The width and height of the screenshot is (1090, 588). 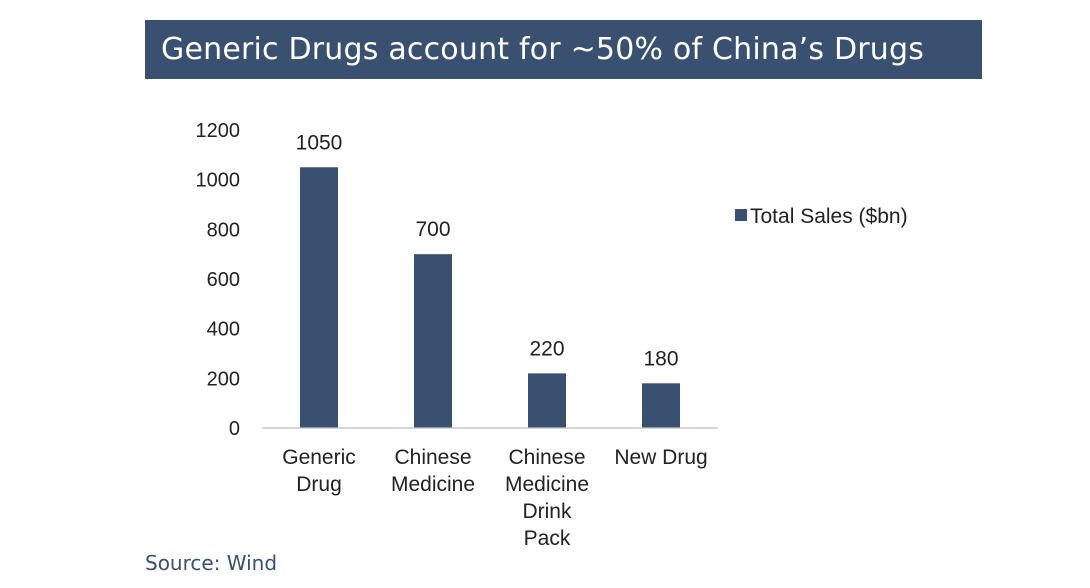 What do you see at coordinates (660, 358) in the screenshot?
I see `data-label: 180` at bounding box center [660, 358].